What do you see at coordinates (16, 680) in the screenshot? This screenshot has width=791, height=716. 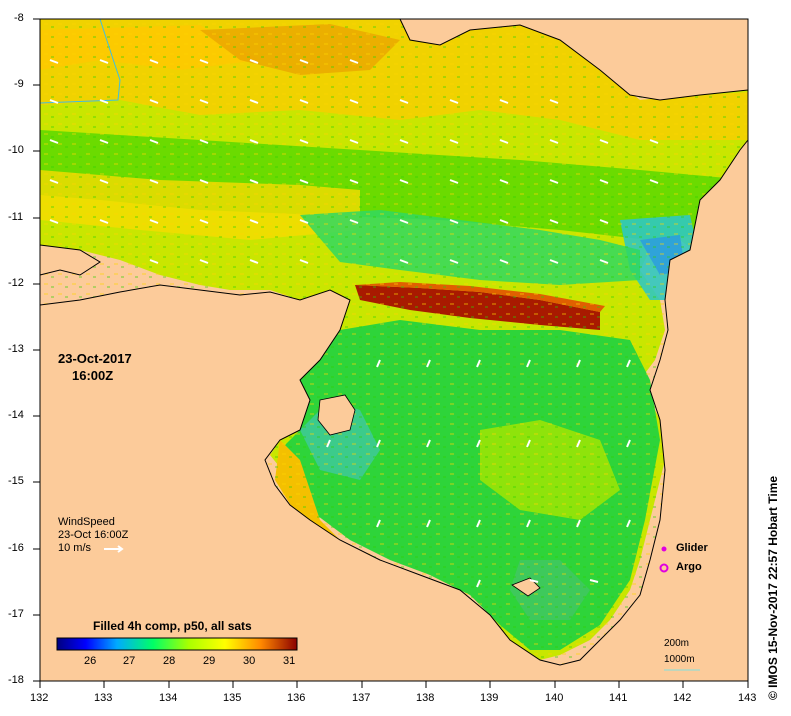 I see `lat-tick: -18` at bounding box center [16, 680].